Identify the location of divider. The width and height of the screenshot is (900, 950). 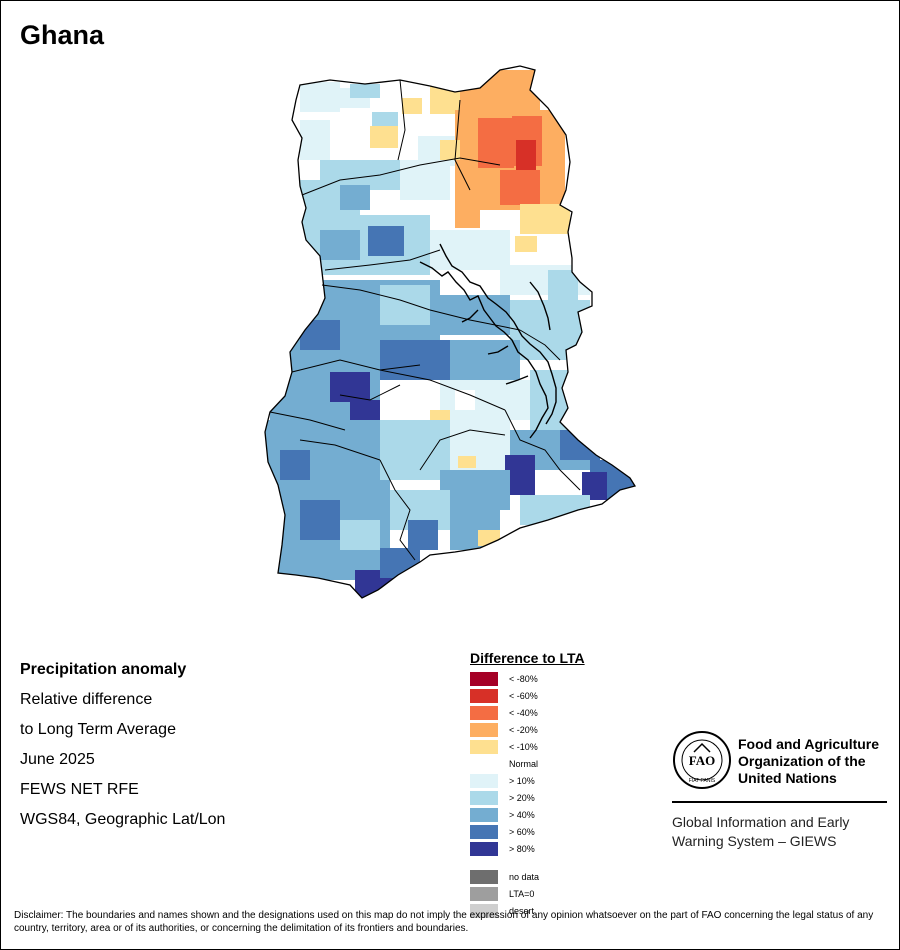
(779, 802).